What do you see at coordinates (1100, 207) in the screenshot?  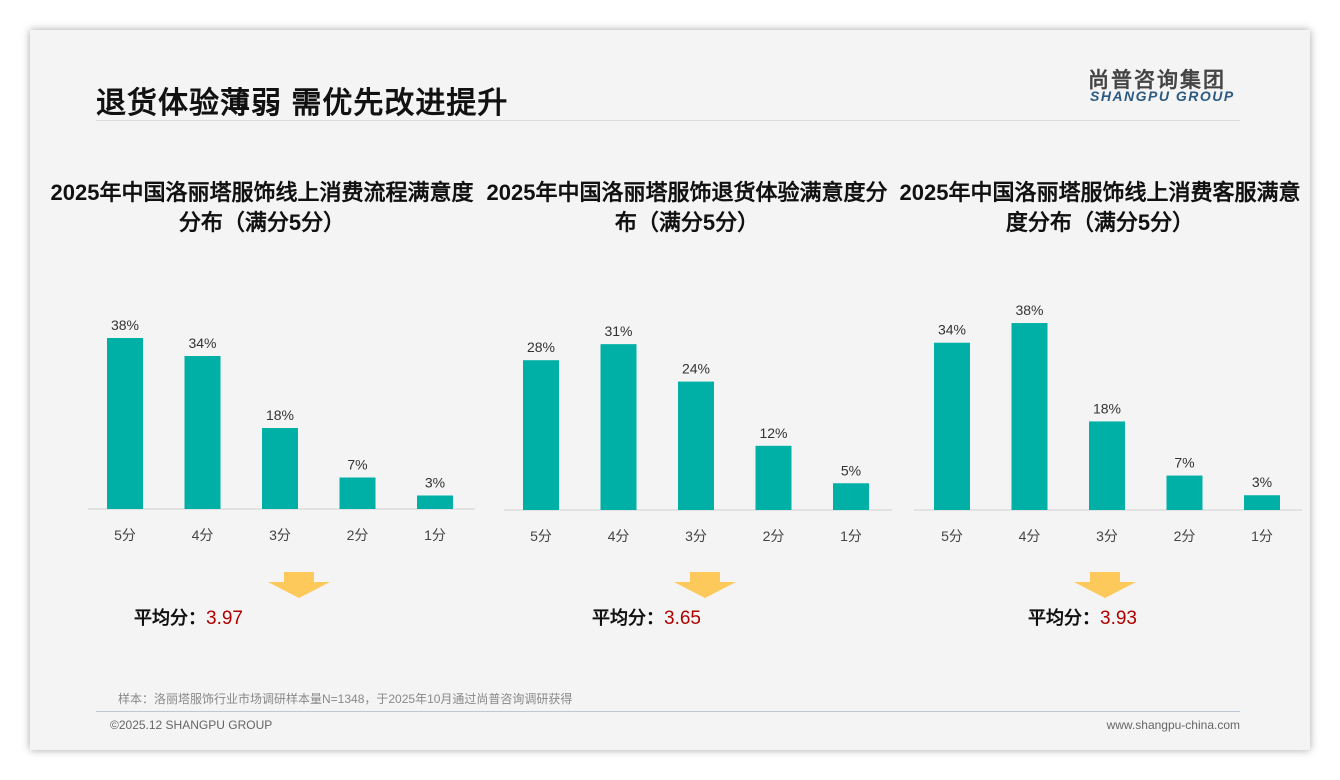 I see `chart-3-title: 2025年中国洛丽塔服饰线上消费客服满意度分布（满分5分）` at bounding box center [1100, 207].